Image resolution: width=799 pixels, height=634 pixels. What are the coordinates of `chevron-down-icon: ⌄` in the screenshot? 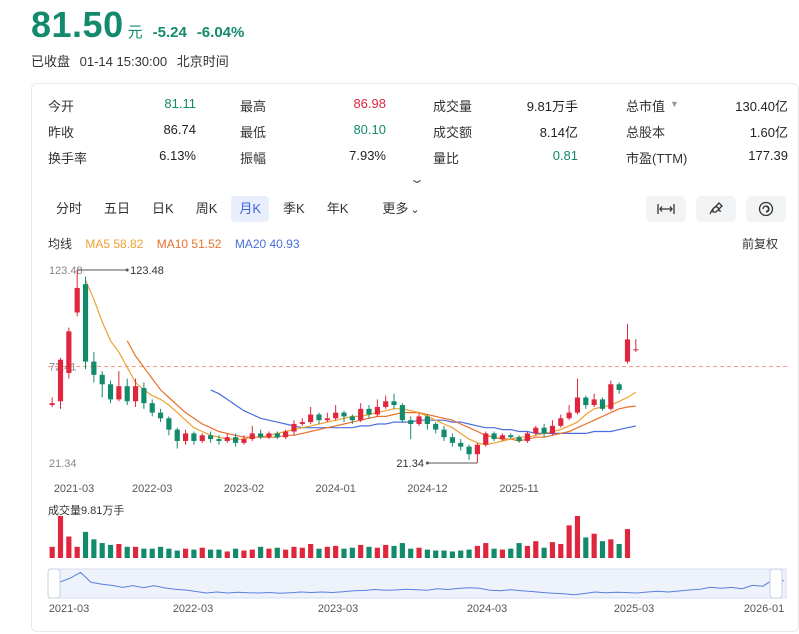 It's located at (415, 210).